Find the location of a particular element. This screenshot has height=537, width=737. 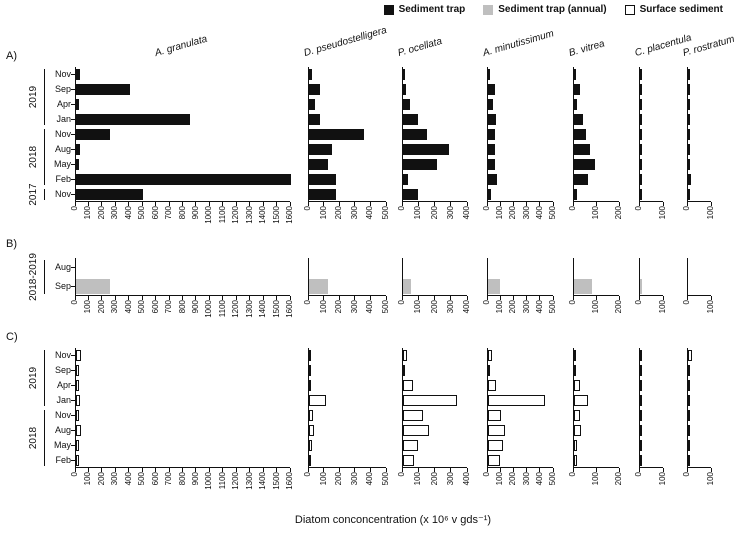

legend-swatch-icon is located at coordinates (488, 9).